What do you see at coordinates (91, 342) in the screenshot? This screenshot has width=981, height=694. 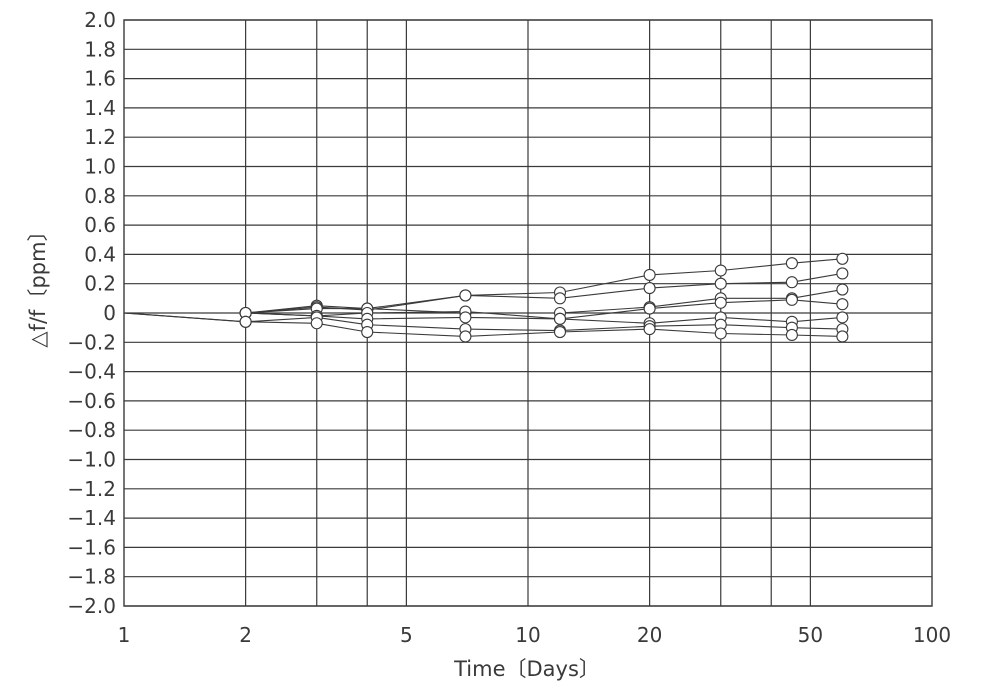 I see `y-tick-label: −0.2` at bounding box center [91, 342].